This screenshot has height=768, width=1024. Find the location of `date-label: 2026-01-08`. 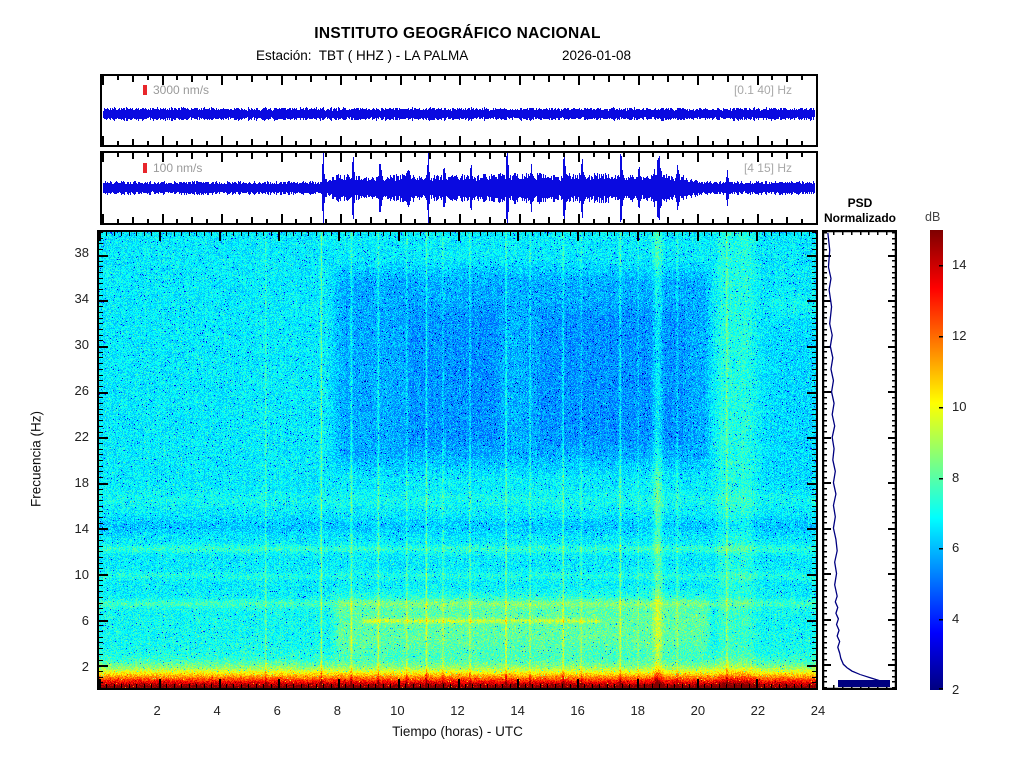

date-label: 2026-01-08 is located at coordinates (597, 55).